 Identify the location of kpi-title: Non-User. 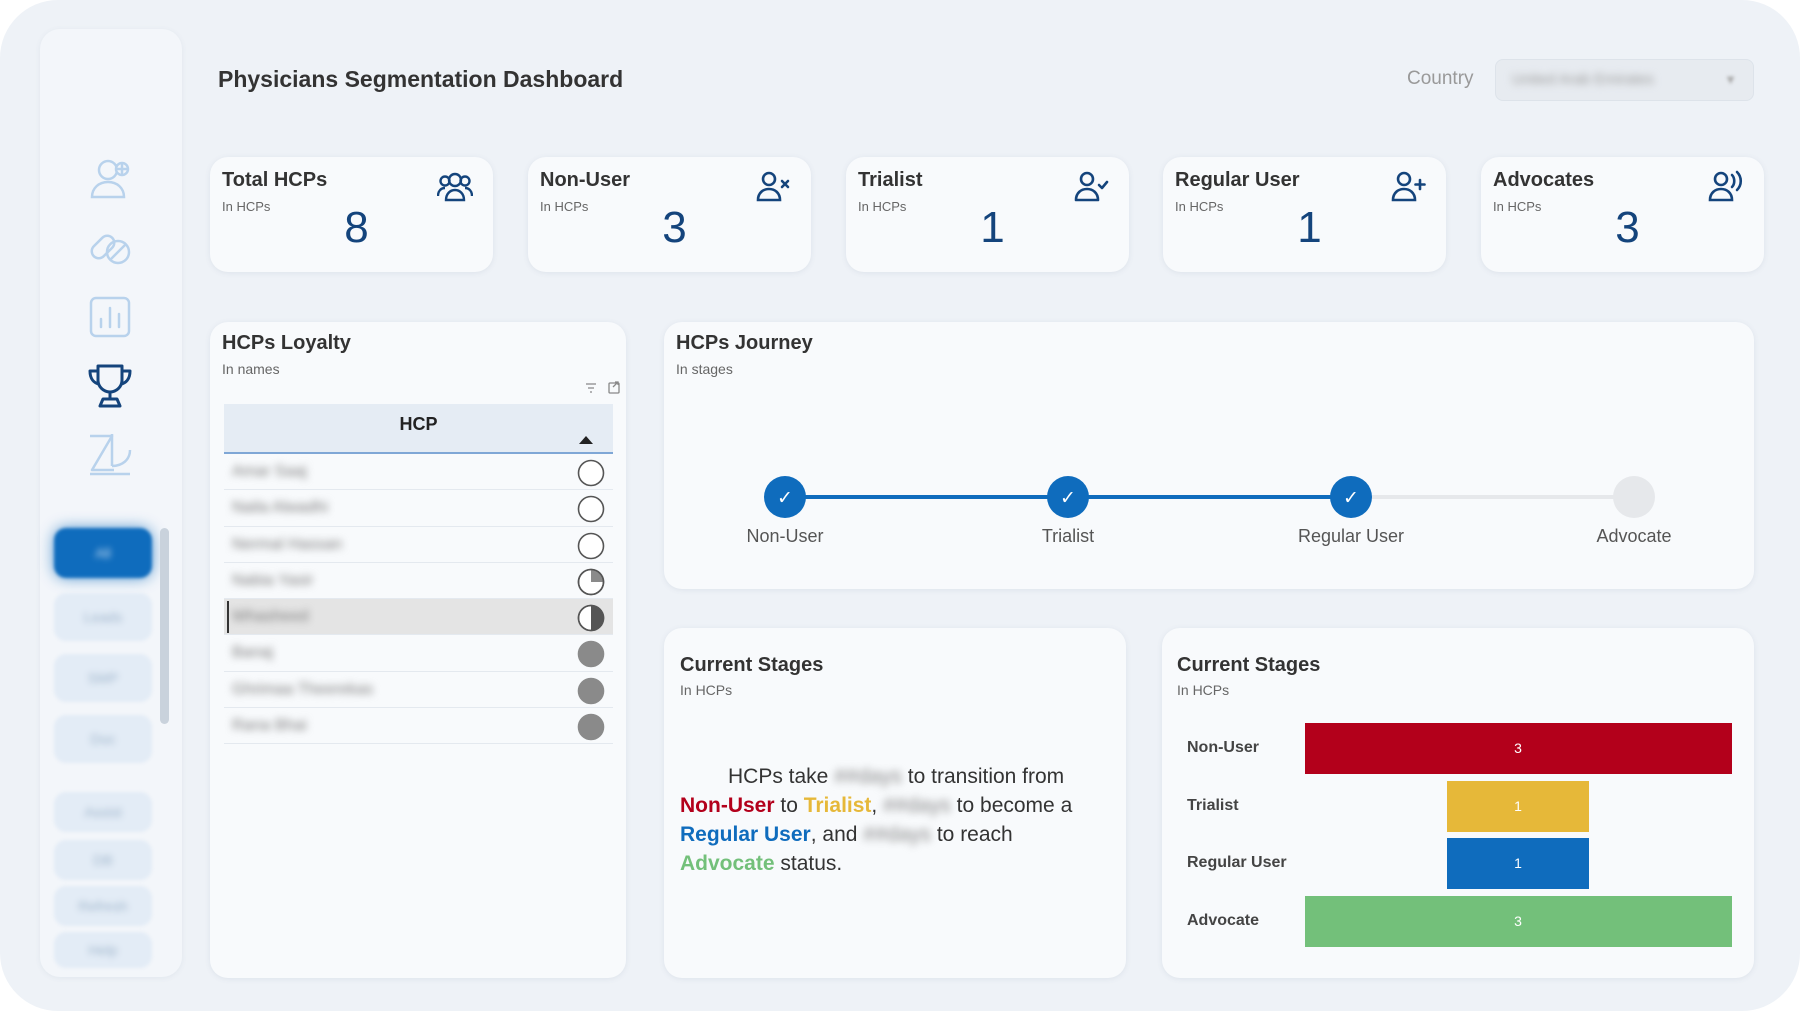
(585, 180).